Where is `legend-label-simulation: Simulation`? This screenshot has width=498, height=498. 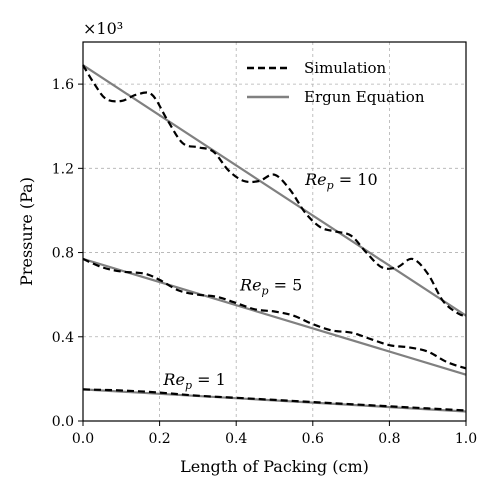
legend-label-simulation: Simulation is located at coordinates (345, 68).